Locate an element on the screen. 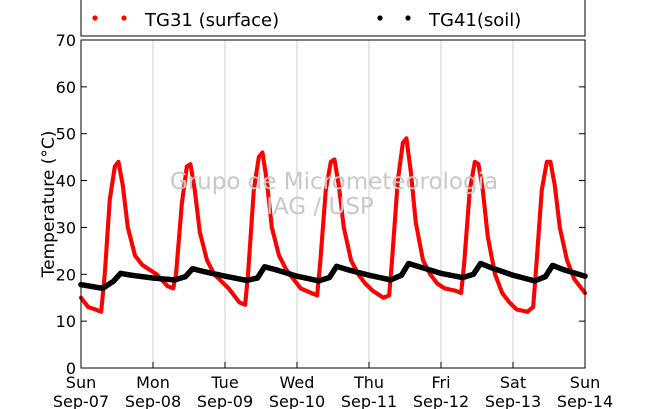 Image resolution: width=650 pixels, height=409 pixels. y-axis-label: Temperature (°C) is located at coordinates (49, 205).